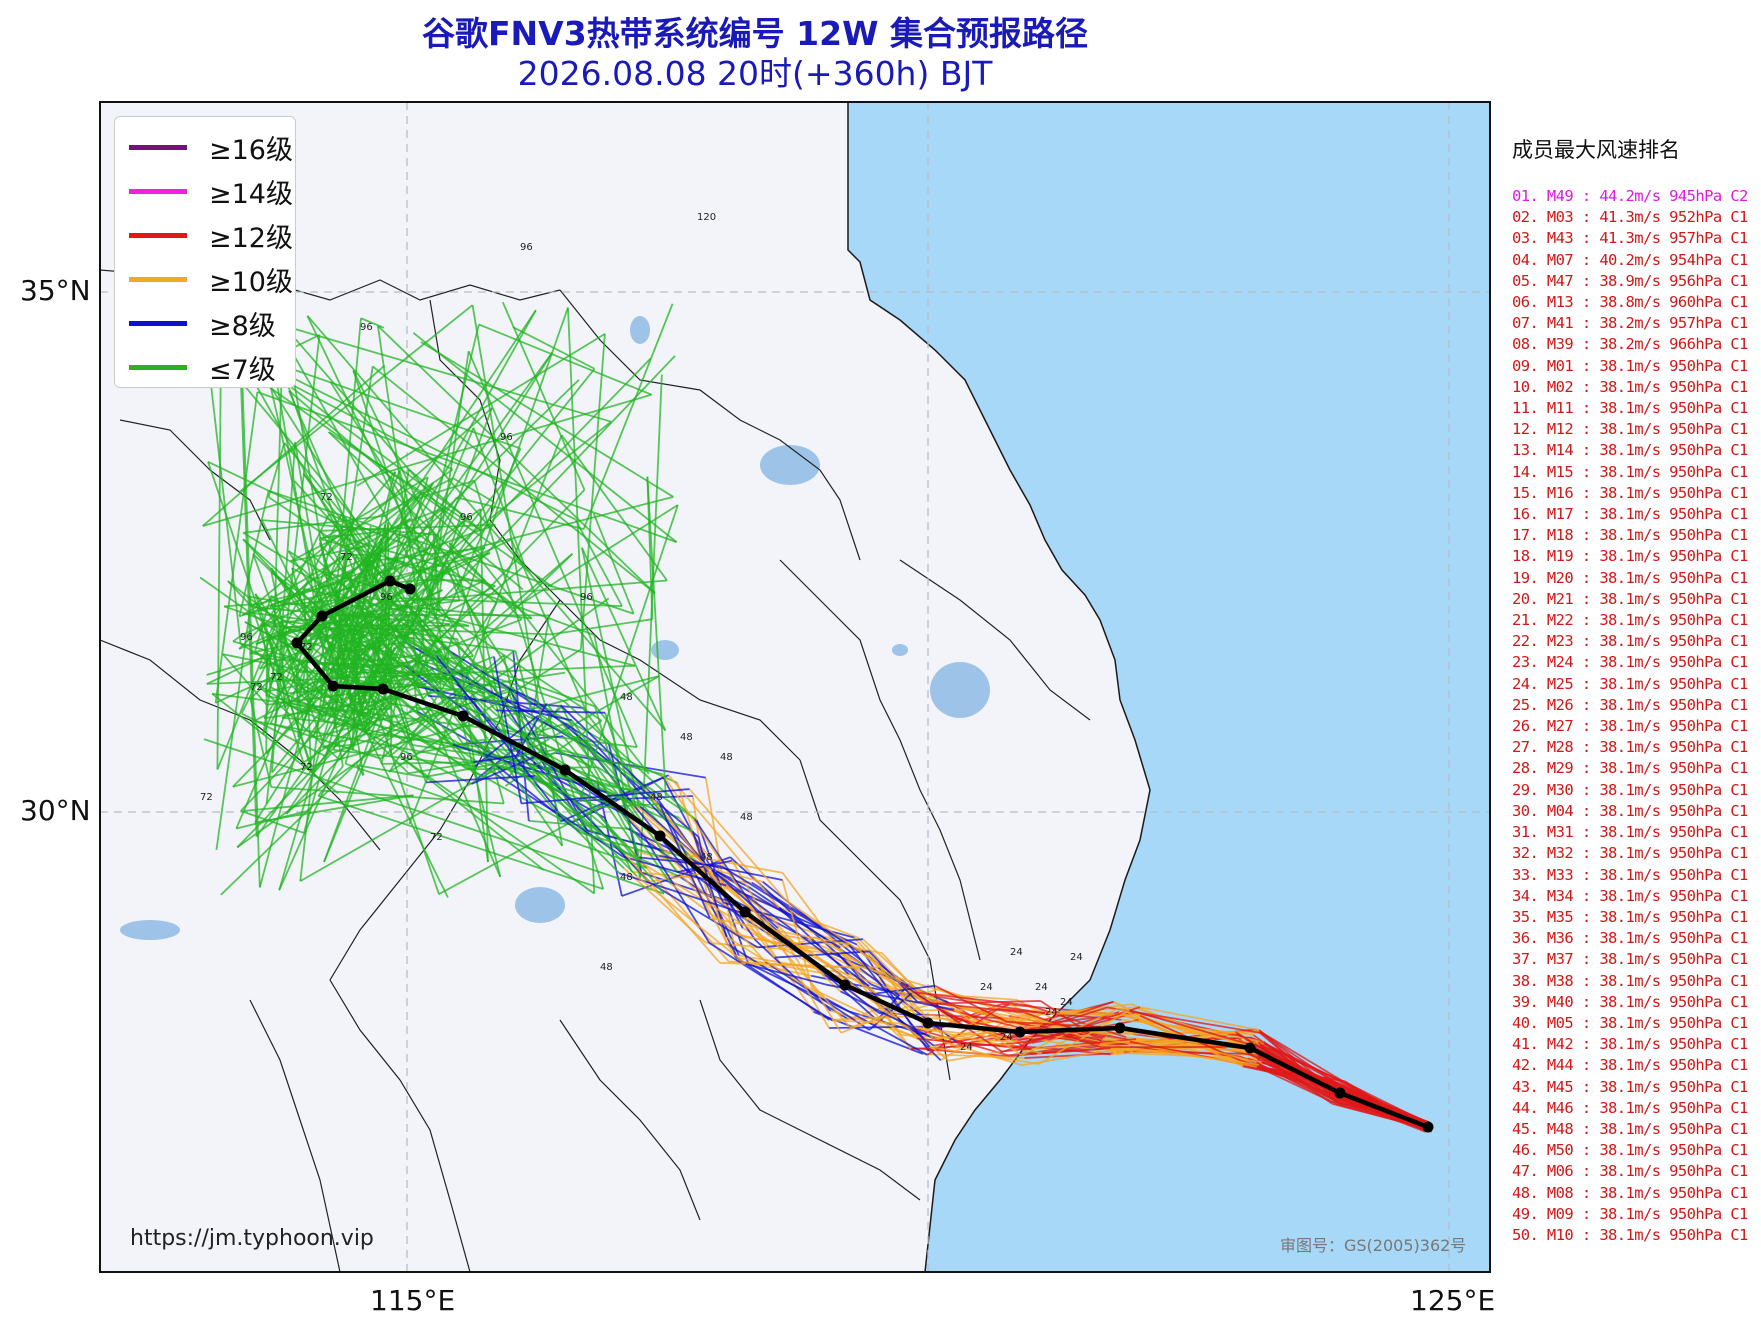 Image resolution: width=1761 pixels, height=1335 pixels. What do you see at coordinates (1630, 620) in the screenshot?
I see `ranking-item: 21. M22 : 38.1m/s 950hPa C1` at bounding box center [1630, 620].